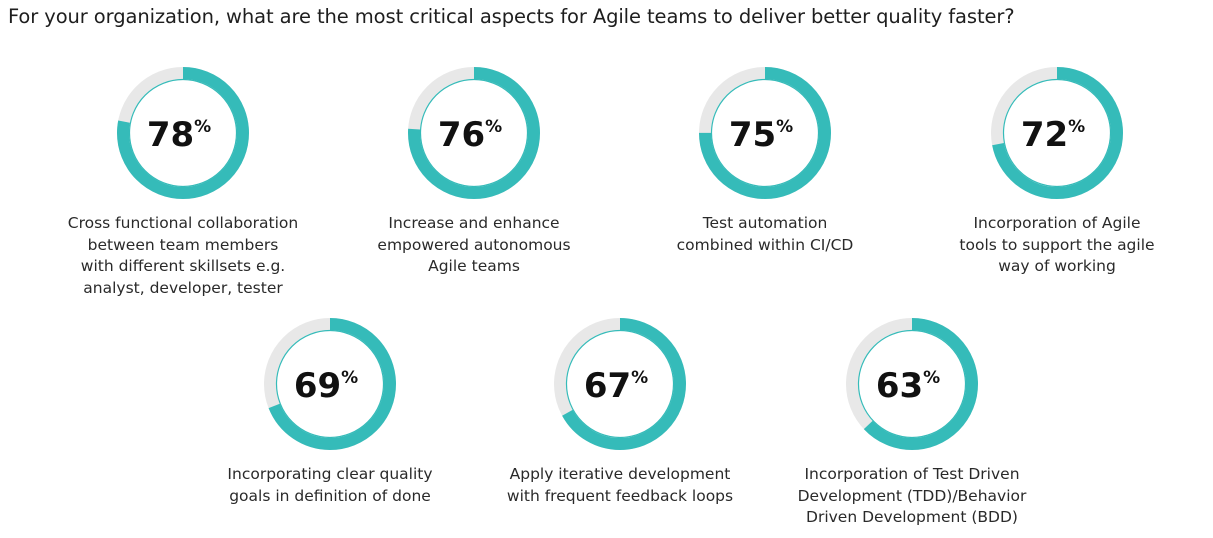 The height and width of the screenshot is (538, 1213). What do you see at coordinates (179, 135) in the screenshot?
I see `donut-value-label: 78%` at bounding box center [179, 135].